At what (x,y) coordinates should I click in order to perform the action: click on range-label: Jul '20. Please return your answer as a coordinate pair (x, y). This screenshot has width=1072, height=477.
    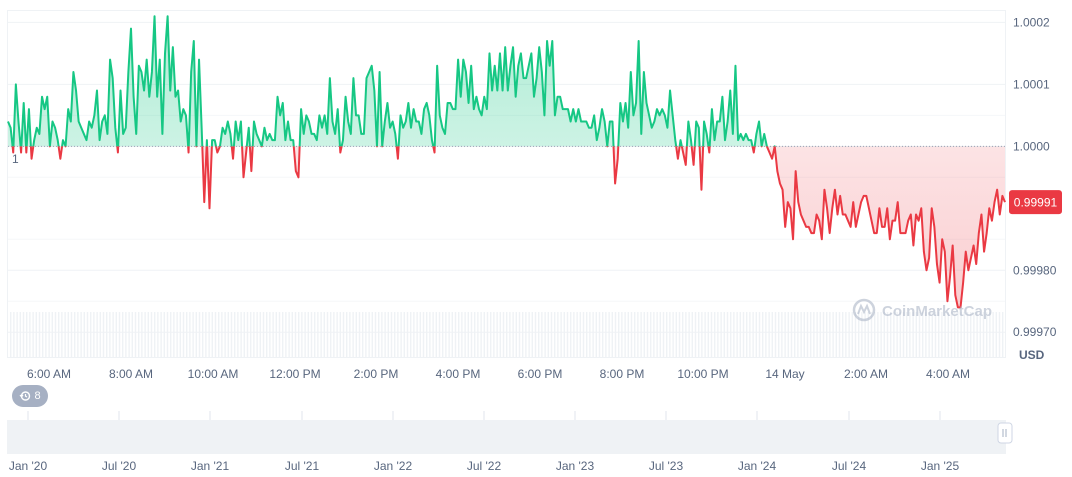
    Looking at the image, I should click on (119, 466).